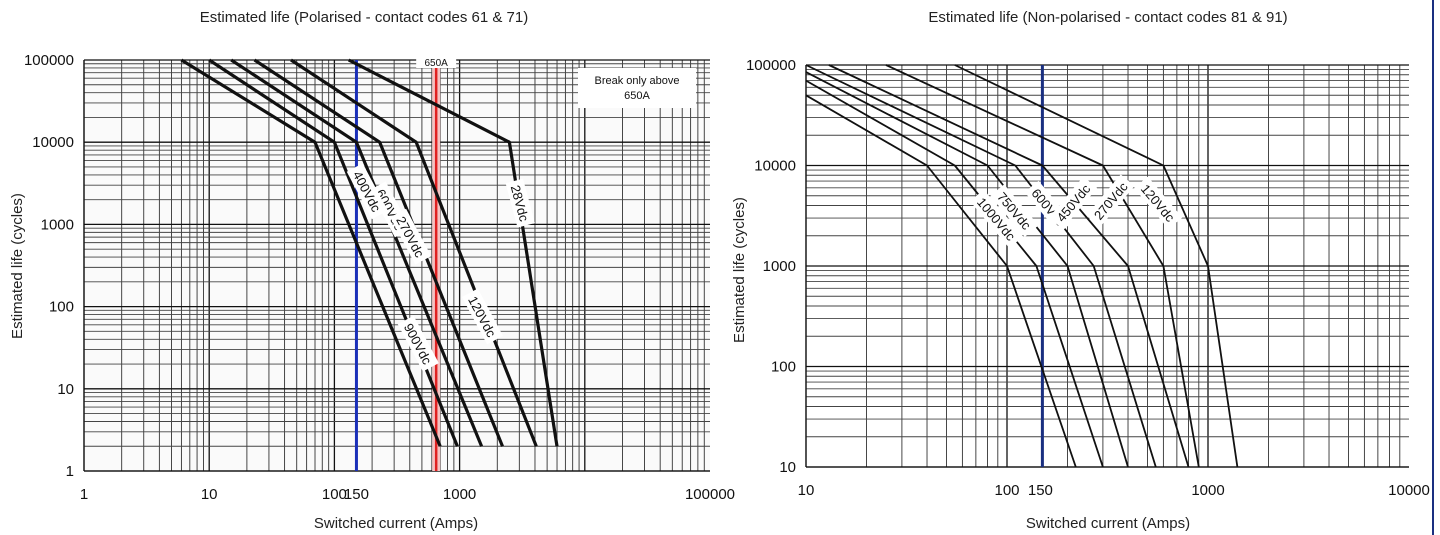 The width and height of the screenshot is (1440, 535). Describe the element at coordinates (637, 81) in the screenshot. I see `annotation-text: Break only above` at that location.